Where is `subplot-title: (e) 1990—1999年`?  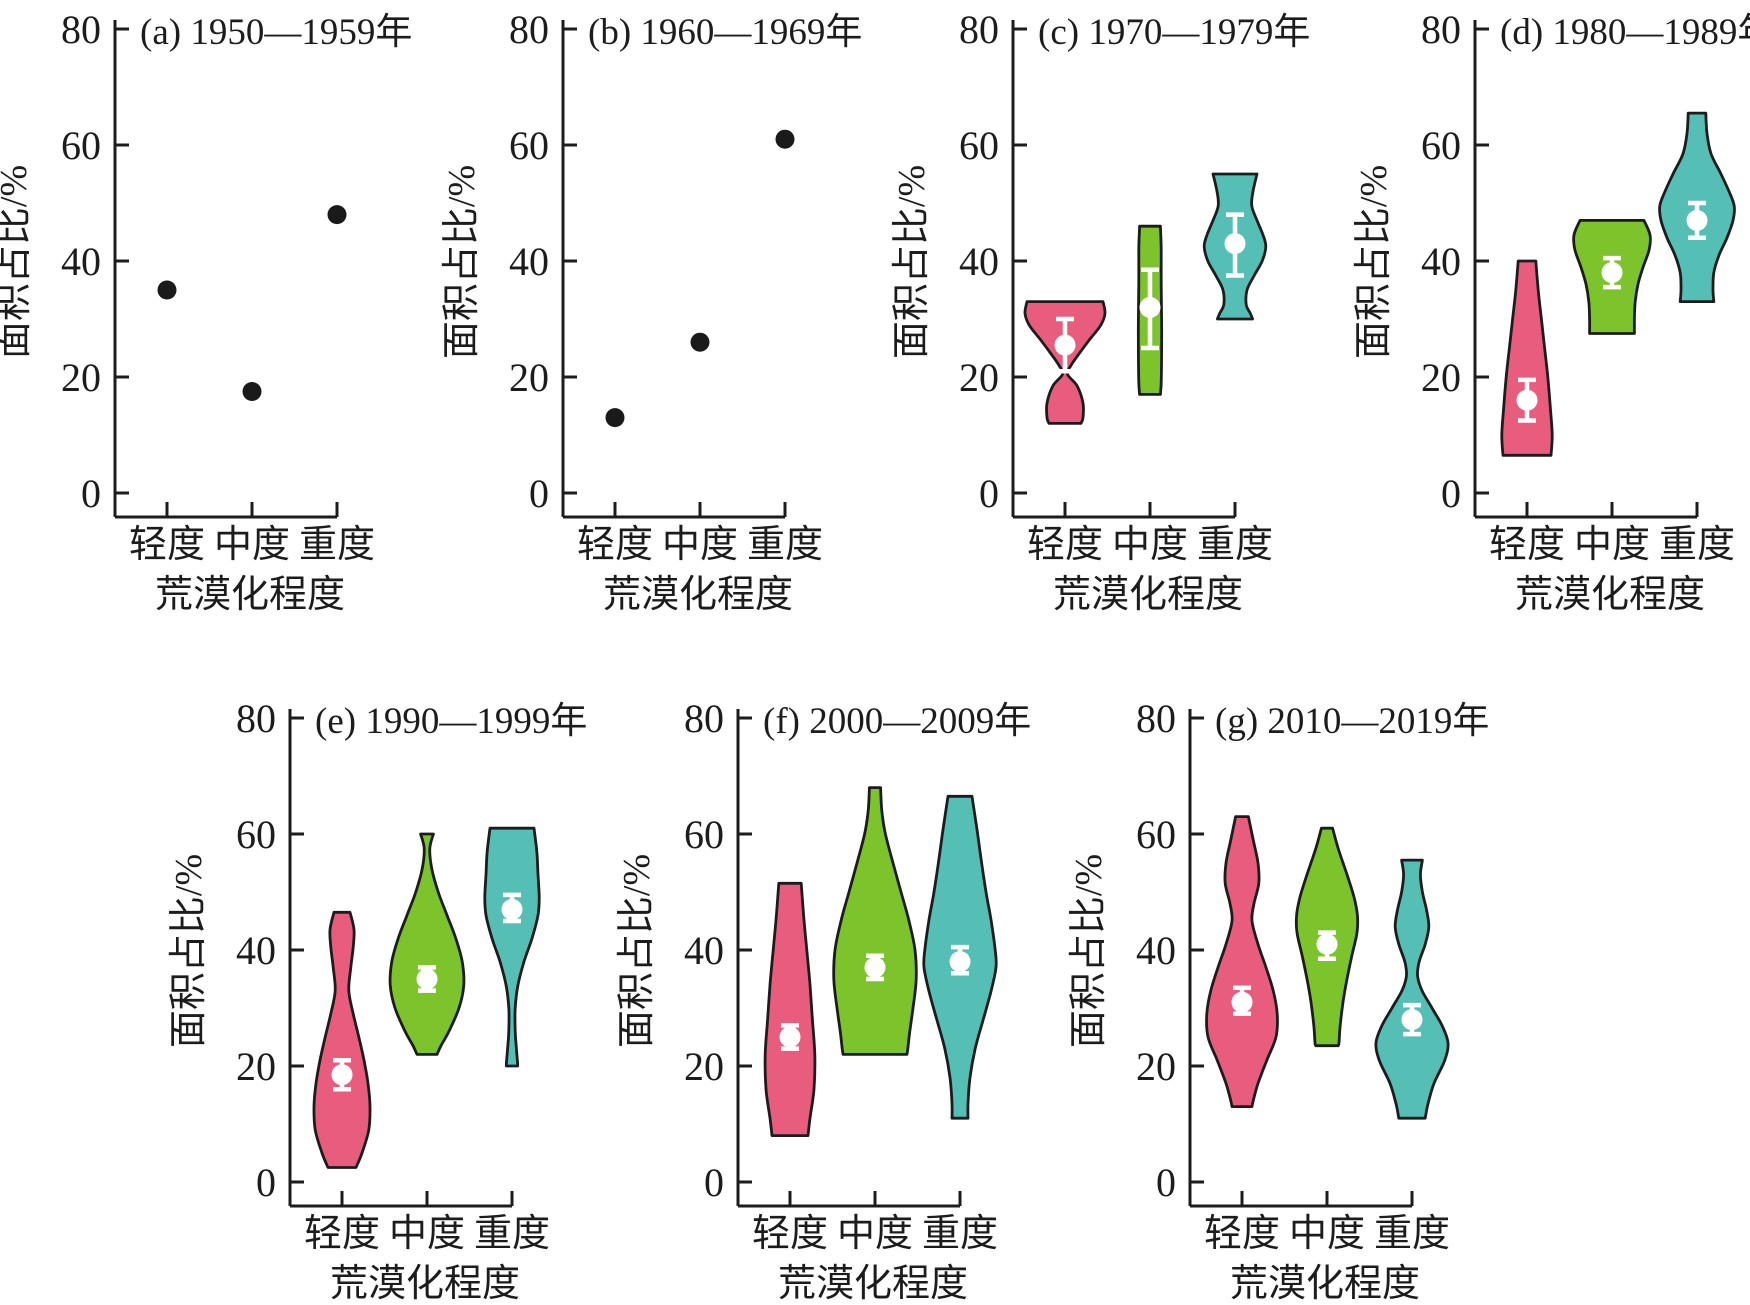
subplot-title: (e) 1990—1999年 is located at coordinates (451, 721).